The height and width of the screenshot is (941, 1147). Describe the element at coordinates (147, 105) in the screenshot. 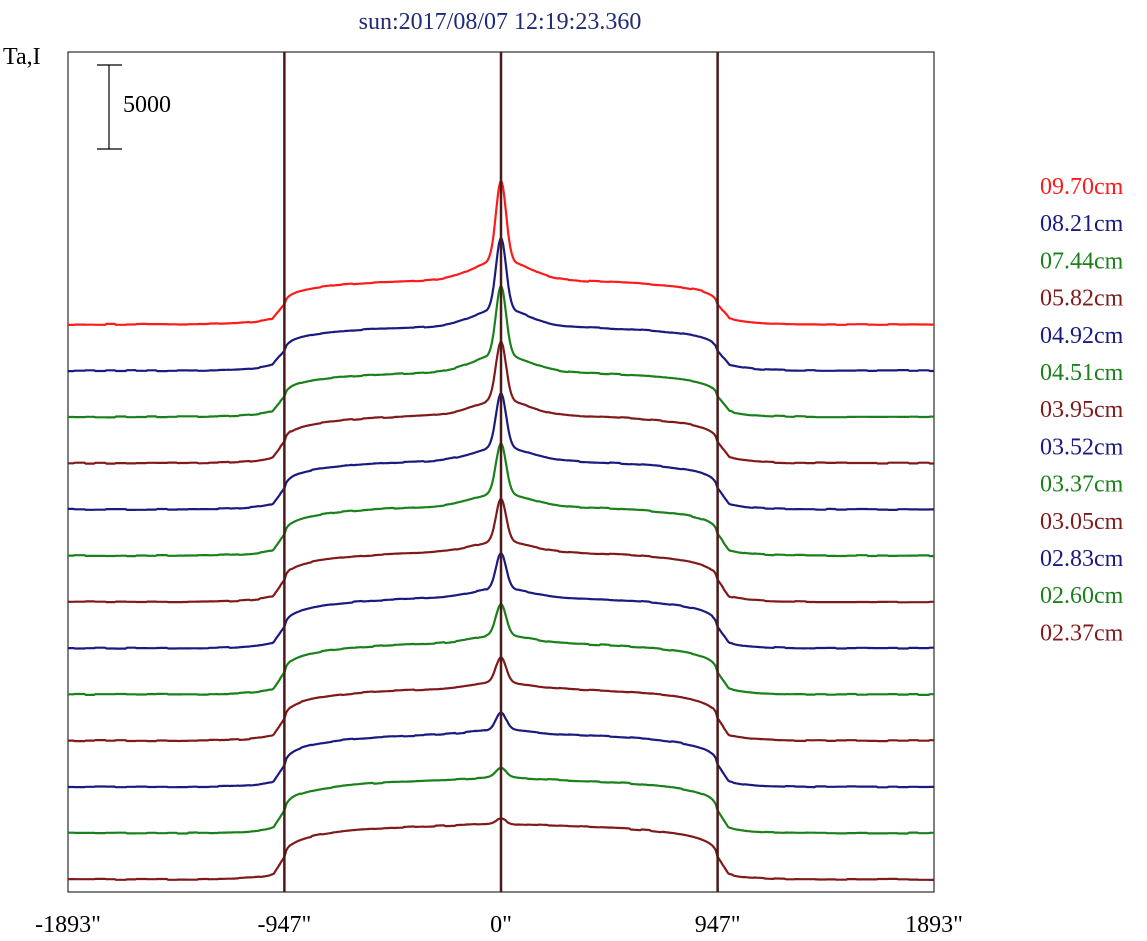

I see `scale-bar-label: 5000` at that location.